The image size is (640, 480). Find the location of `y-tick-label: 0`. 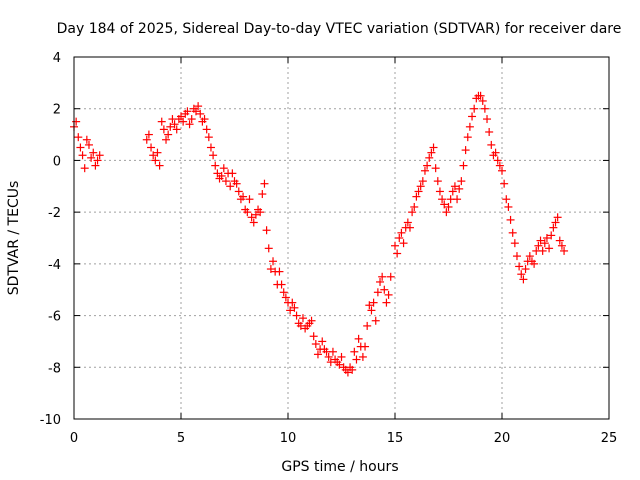

y-tick-label: 0 is located at coordinates (57, 161).